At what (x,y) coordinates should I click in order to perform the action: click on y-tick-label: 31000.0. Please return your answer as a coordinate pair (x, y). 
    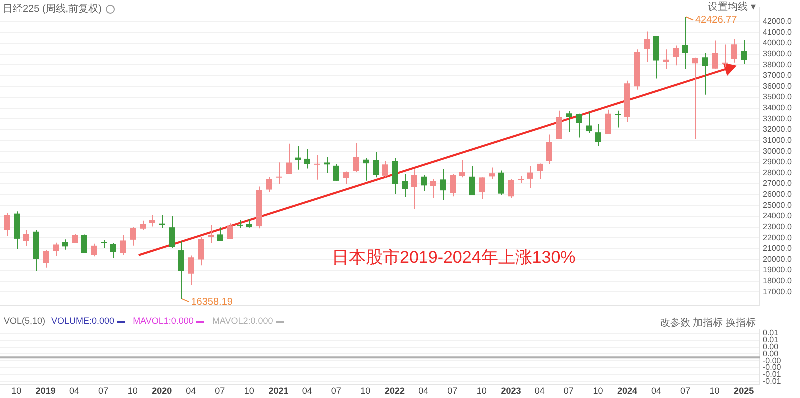
    Looking at the image, I should click on (777, 140).